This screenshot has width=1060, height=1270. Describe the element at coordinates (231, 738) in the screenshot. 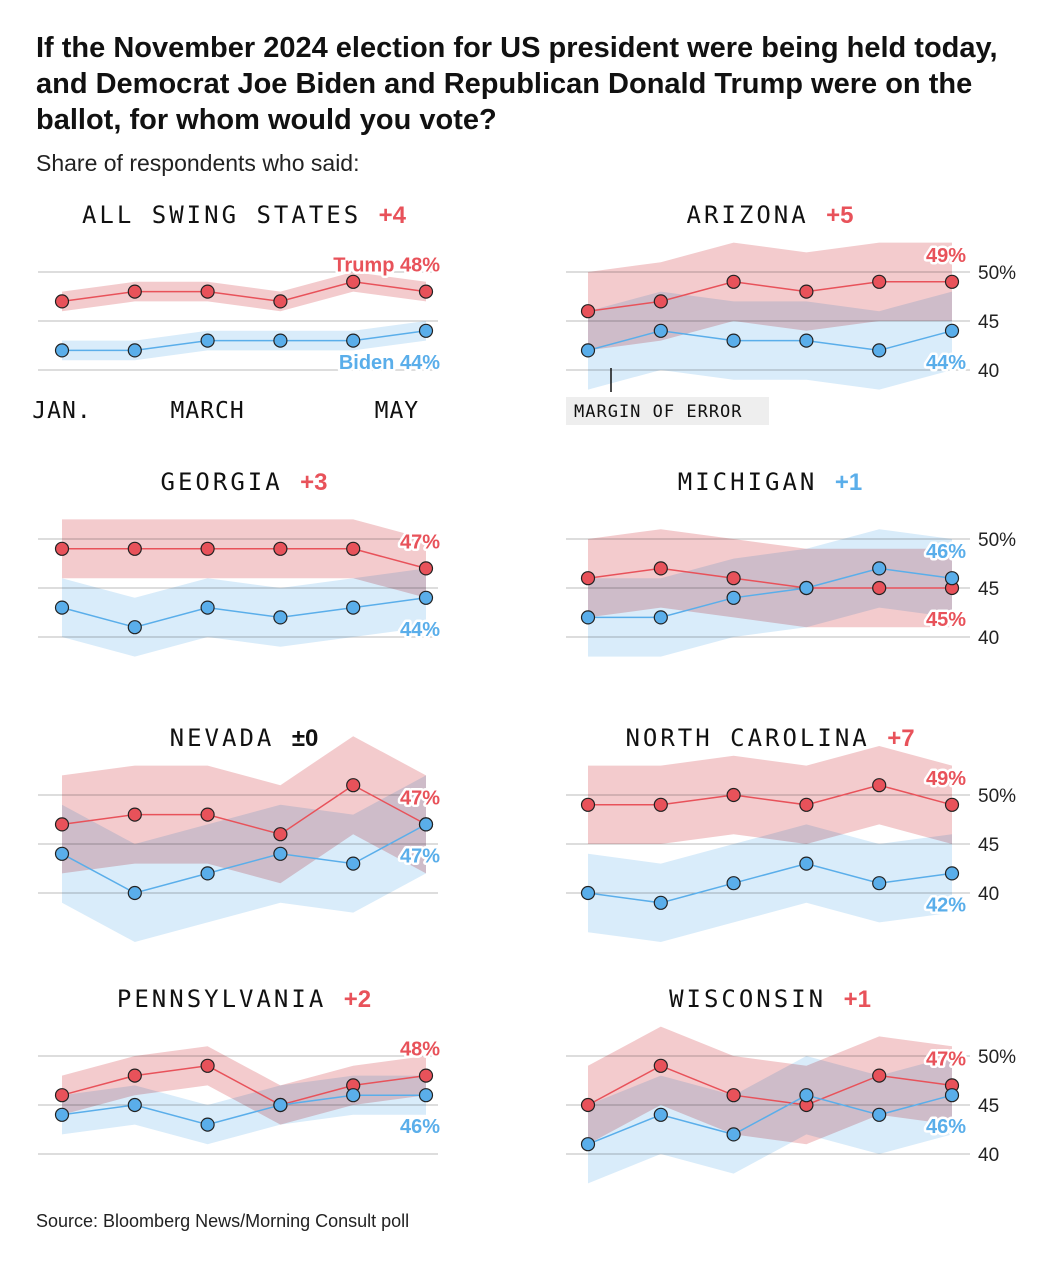

I see `panel-title-name: NEVADA` at that location.